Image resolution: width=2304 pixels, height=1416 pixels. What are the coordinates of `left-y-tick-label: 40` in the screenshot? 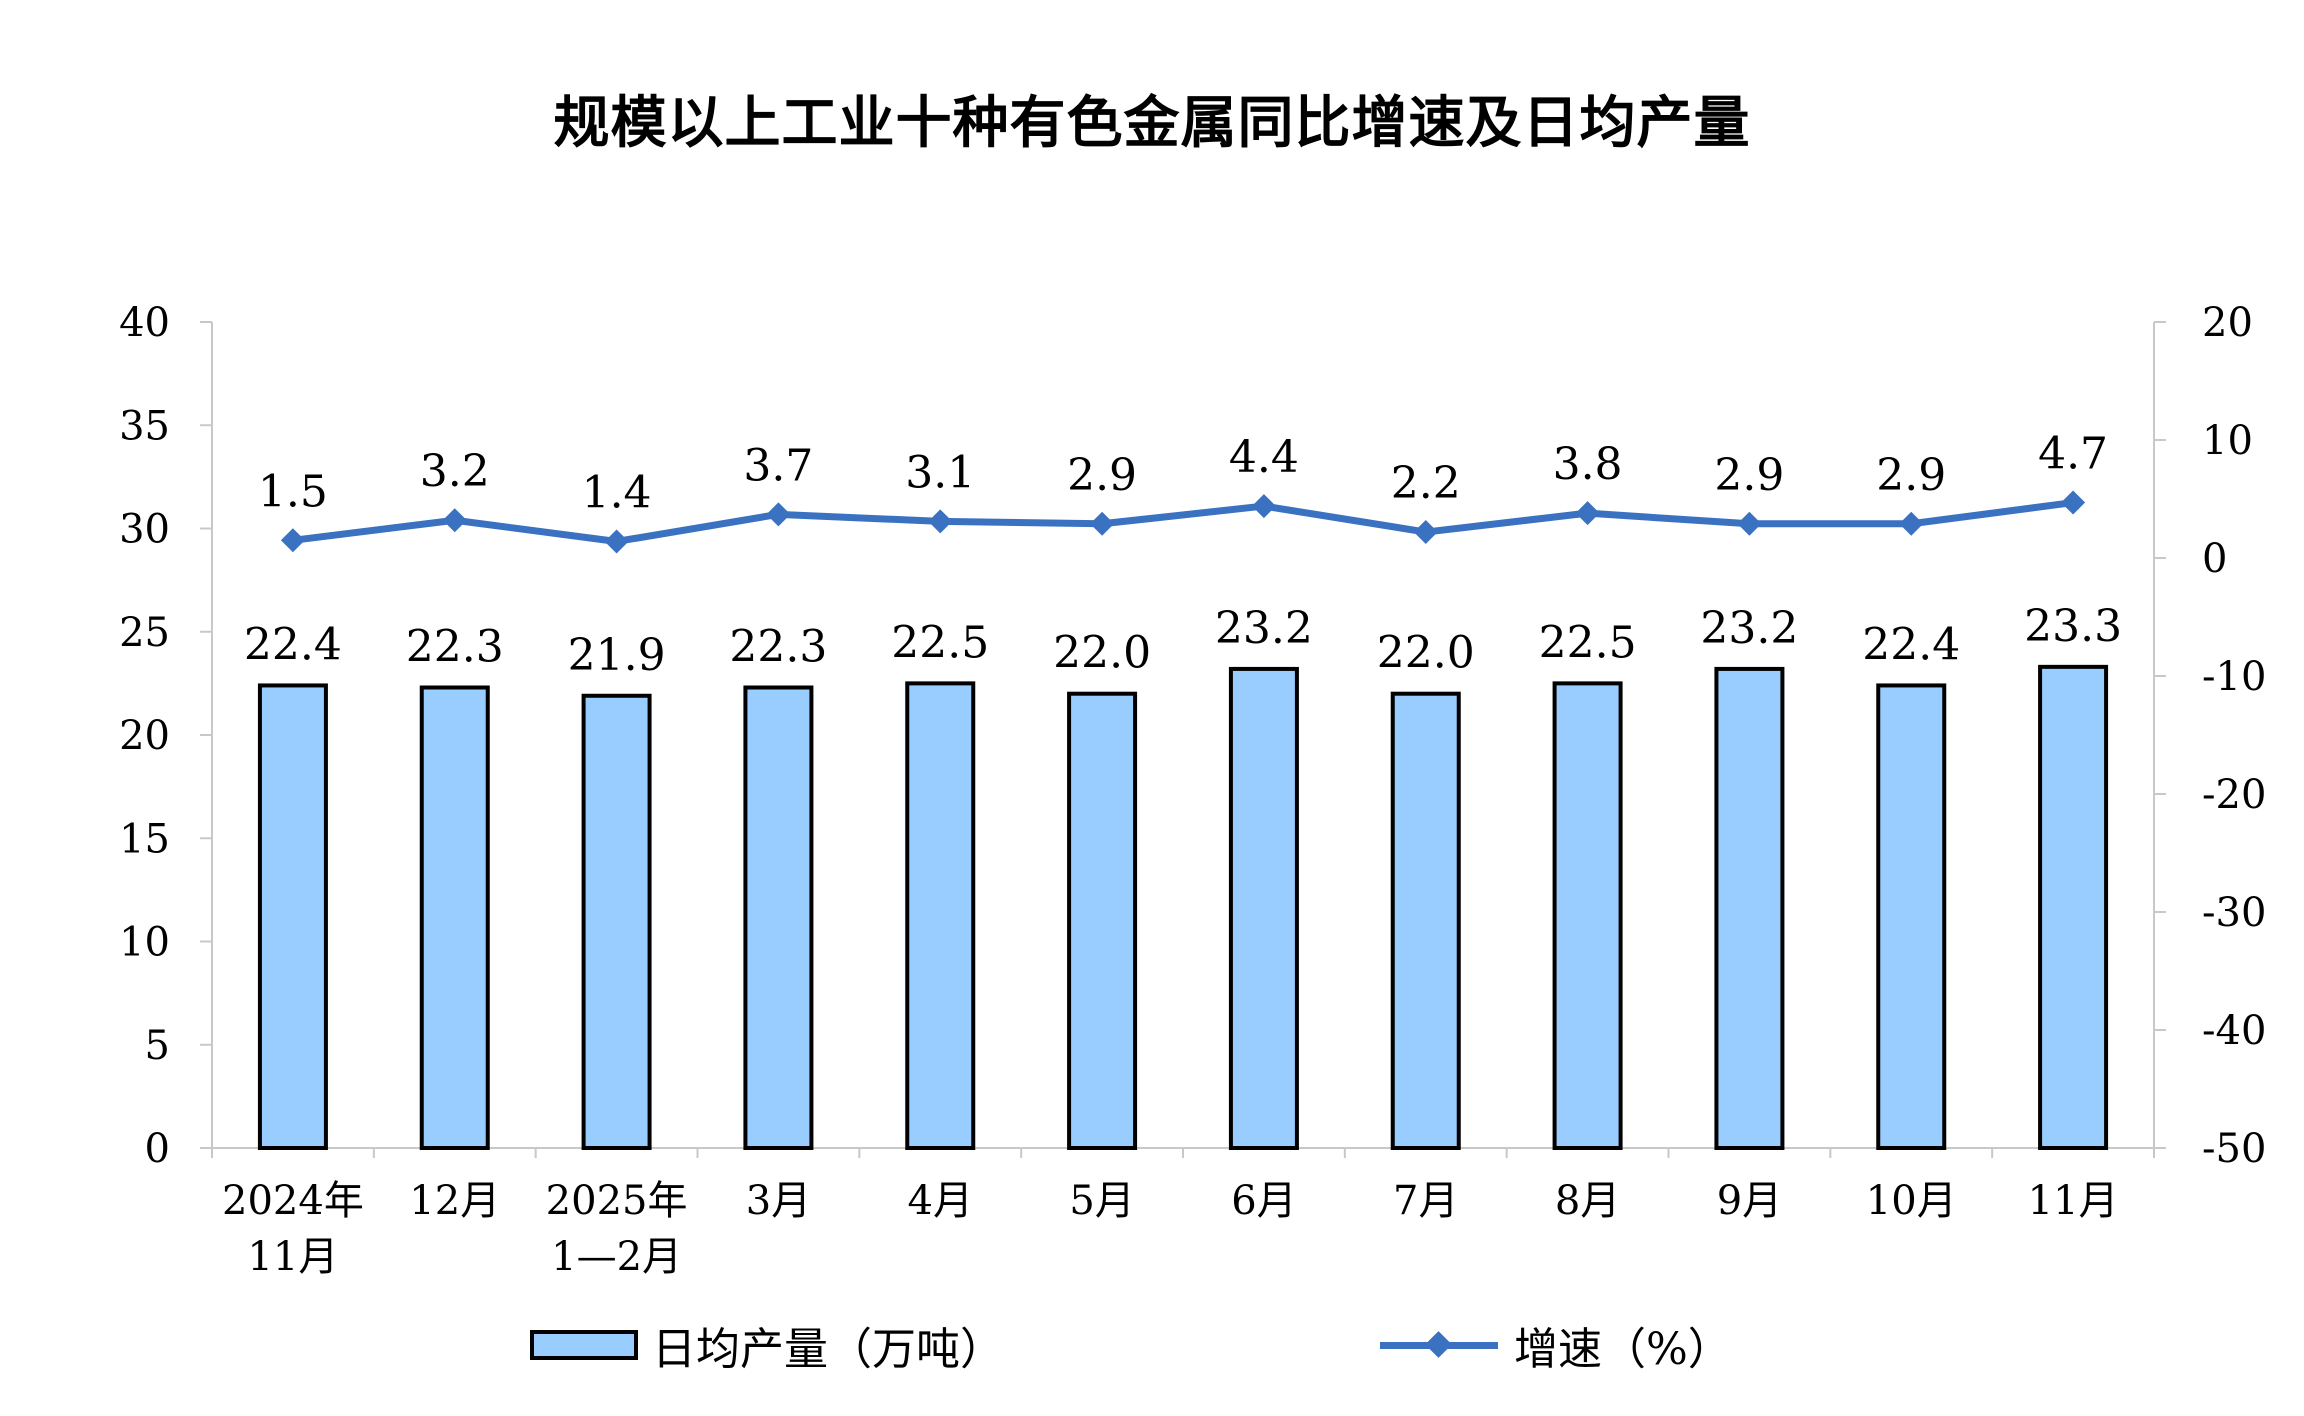 It's located at (144, 323).